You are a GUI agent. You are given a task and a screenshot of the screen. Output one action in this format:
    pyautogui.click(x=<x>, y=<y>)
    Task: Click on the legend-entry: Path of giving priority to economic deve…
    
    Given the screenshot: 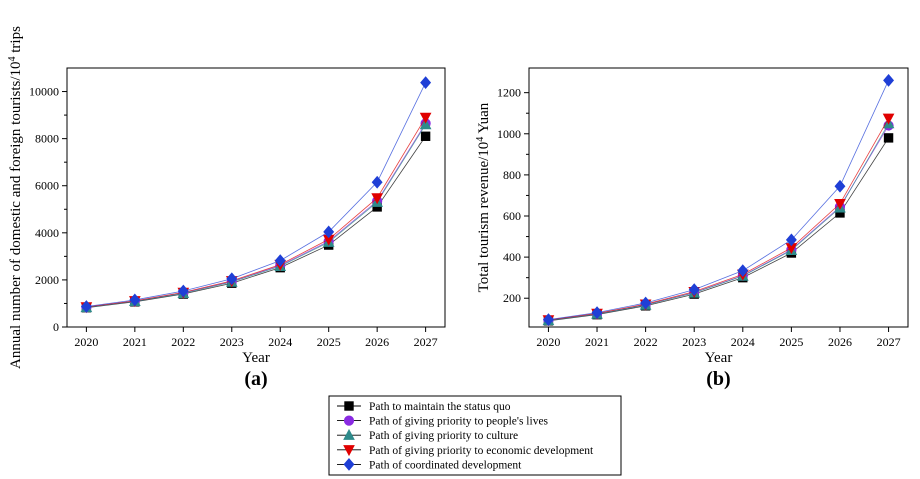 What is the action you would take?
    pyautogui.click(x=465, y=451)
    